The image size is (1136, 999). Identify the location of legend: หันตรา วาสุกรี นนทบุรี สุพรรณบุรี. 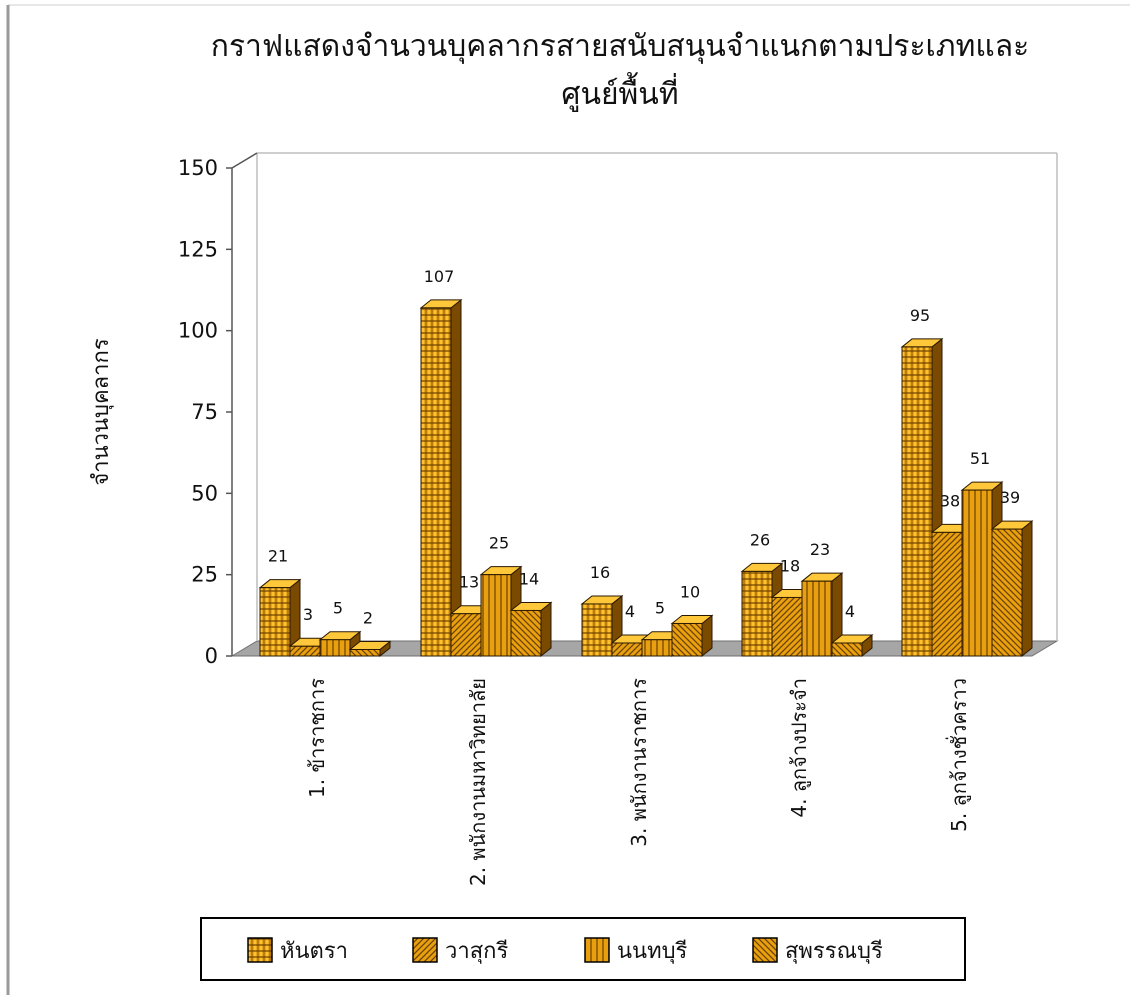
(583, 949).